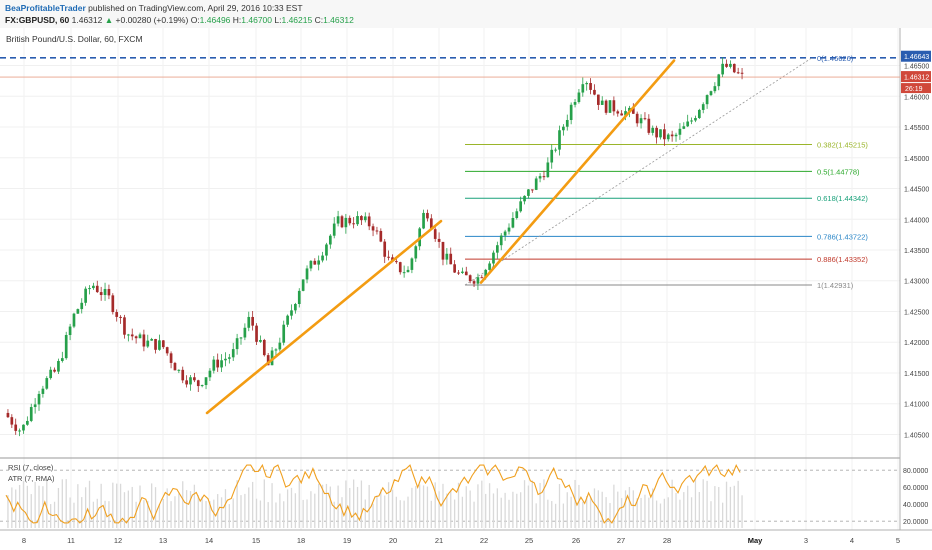 The image size is (932, 550). What do you see at coordinates (461, 540) in the screenshot?
I see `time-axis: 8 11 12 13 14 15 18 19 20 21 22 25 26 27 28 May 3 4 5` at bounding box center [461, 540].